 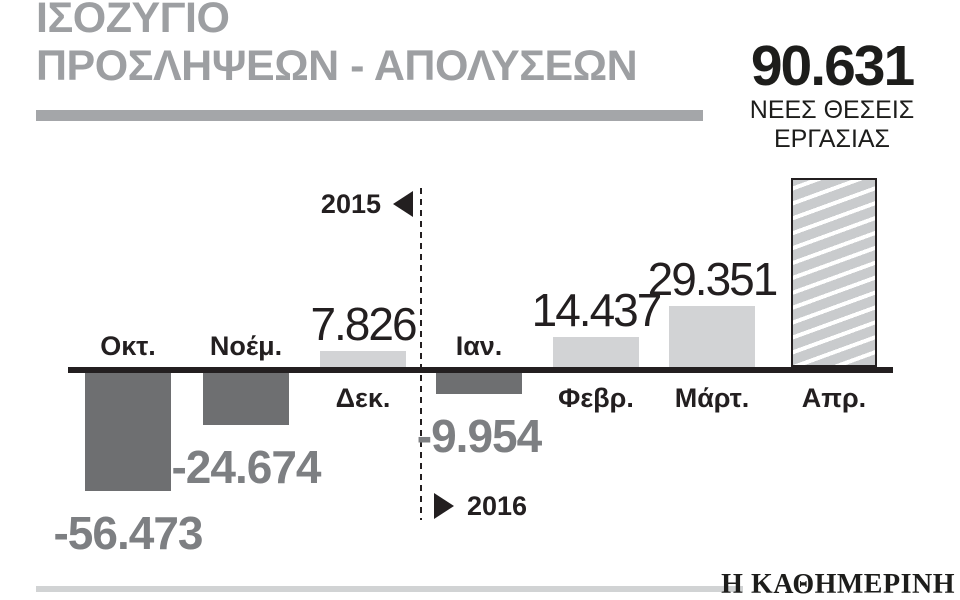 What do you see at coordinates (832, 66) in the screenshot?
I see `headline-value: 90.631` at bounding box center [832, 66].